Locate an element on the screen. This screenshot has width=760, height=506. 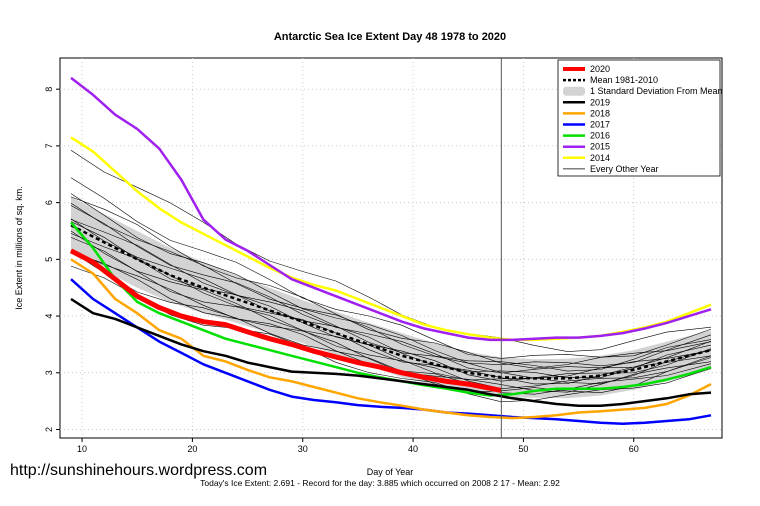
y-tick-label: 6 is located at coordinates (49, 202).